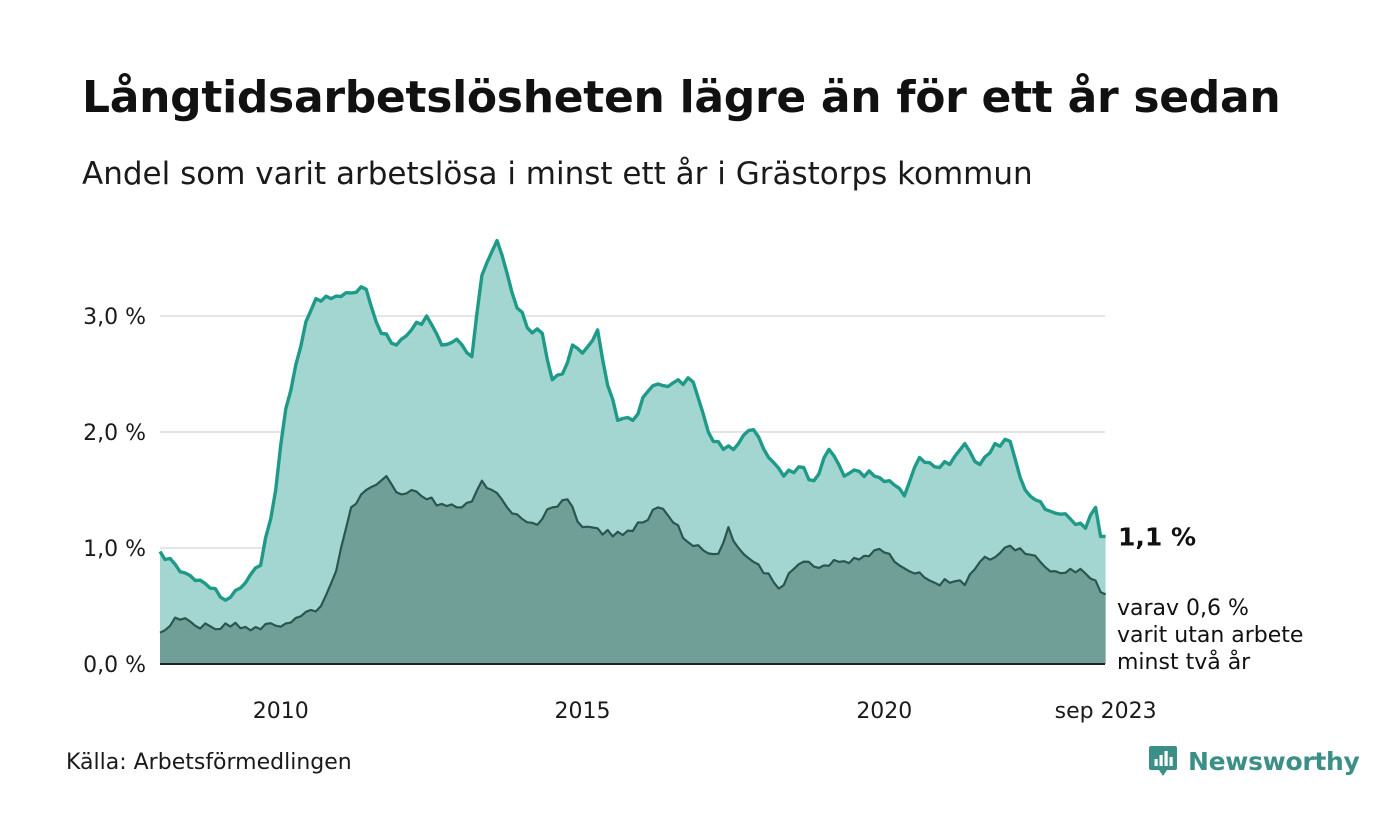 Image resolution: width=1400 pixels, height=840 pixels. Describe the element at coordinates (633, 554) in the screenshot. I see `two-year-line` at that location.